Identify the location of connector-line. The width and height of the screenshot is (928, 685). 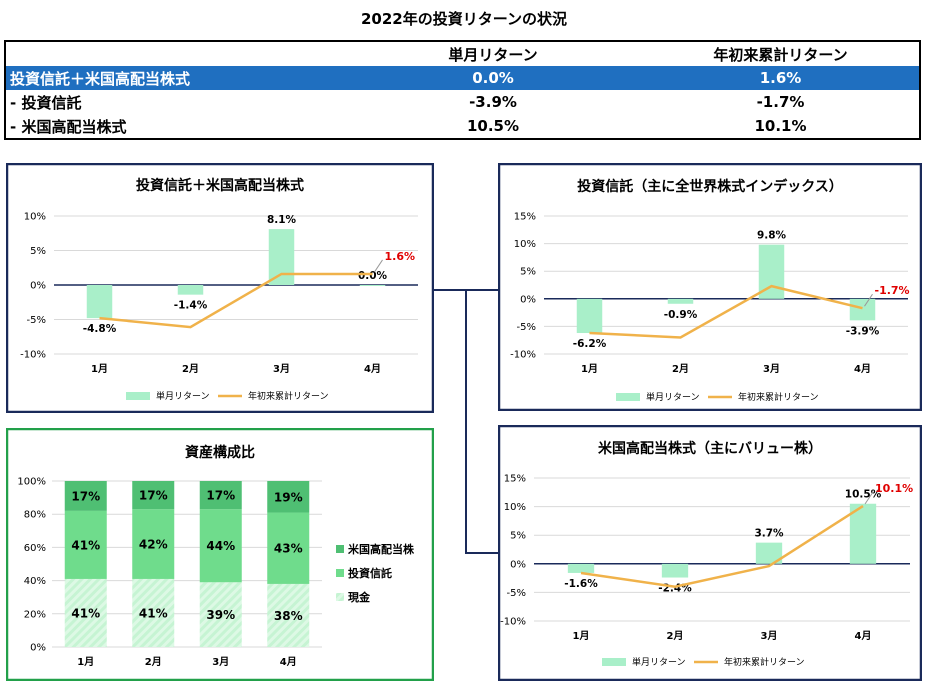
(466, 421).